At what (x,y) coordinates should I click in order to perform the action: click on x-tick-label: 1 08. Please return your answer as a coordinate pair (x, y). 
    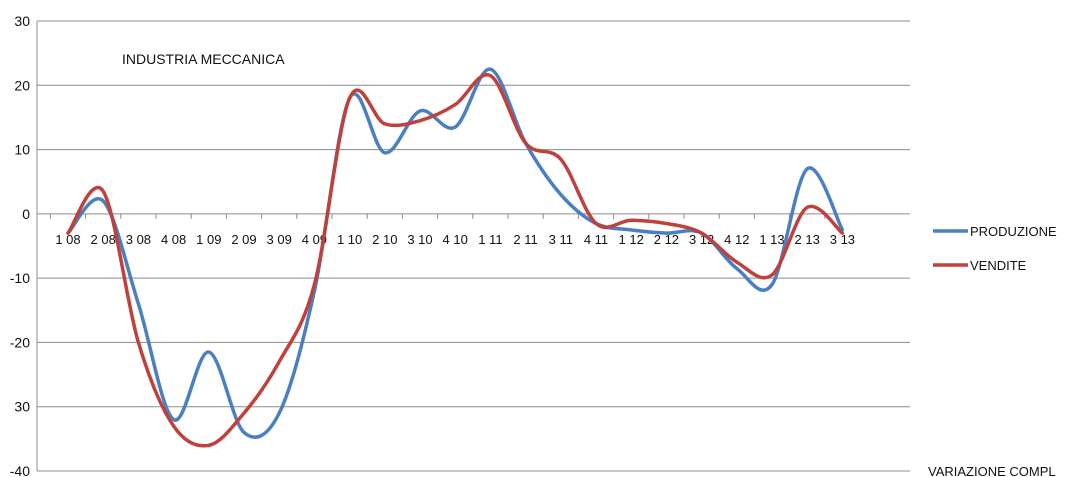
    Looking at the image, I should click on (67, 239).